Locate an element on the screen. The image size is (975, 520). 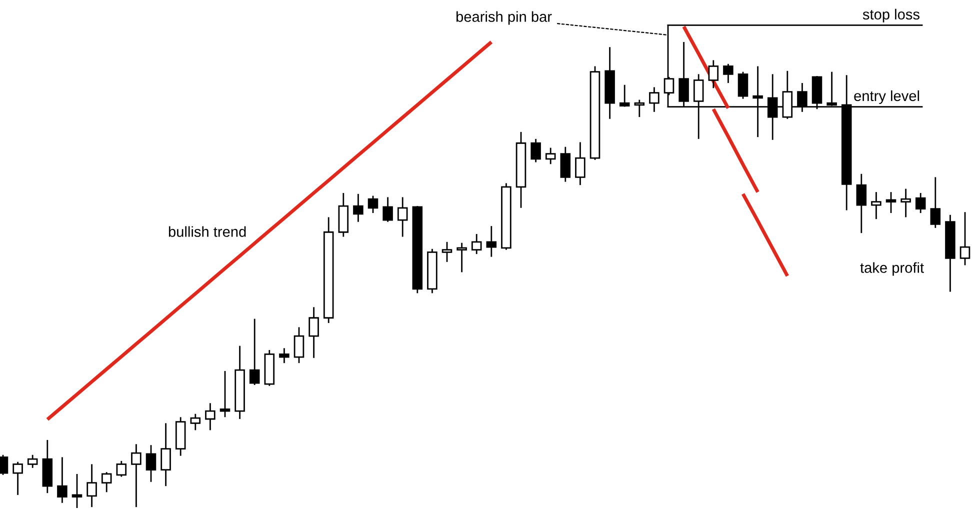
annotation: take profit is located at coordinates (892, 269).